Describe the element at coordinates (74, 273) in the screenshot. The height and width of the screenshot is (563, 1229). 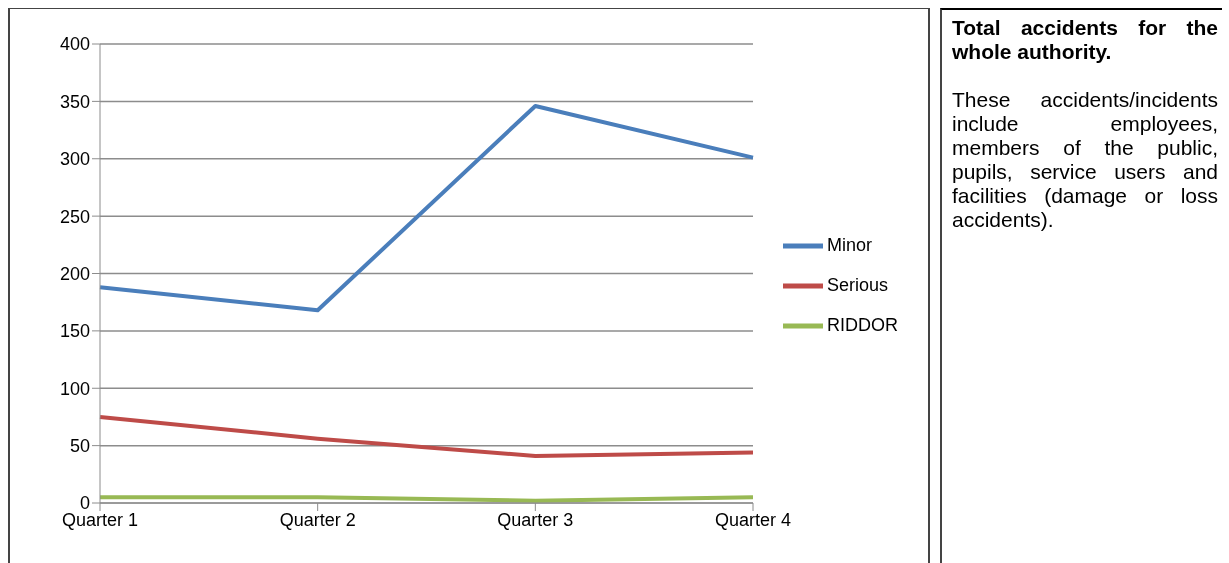
I see `y-tick-label: 200` at that location.